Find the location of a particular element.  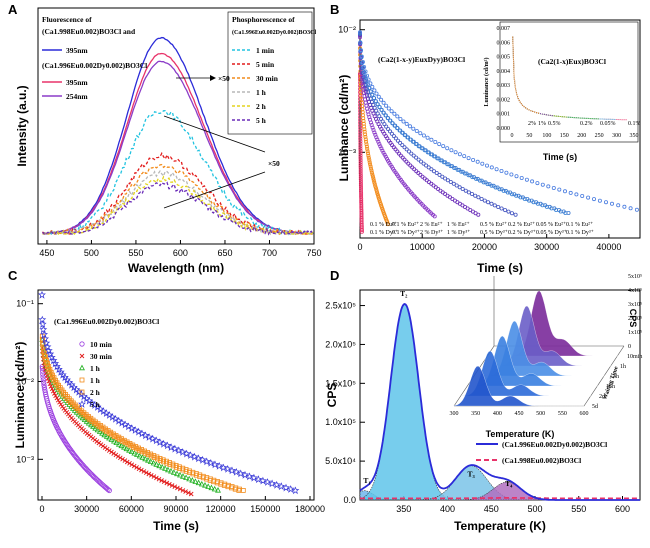

a-legend-right-label-2: 30 min is located at coordinates (267, 78).